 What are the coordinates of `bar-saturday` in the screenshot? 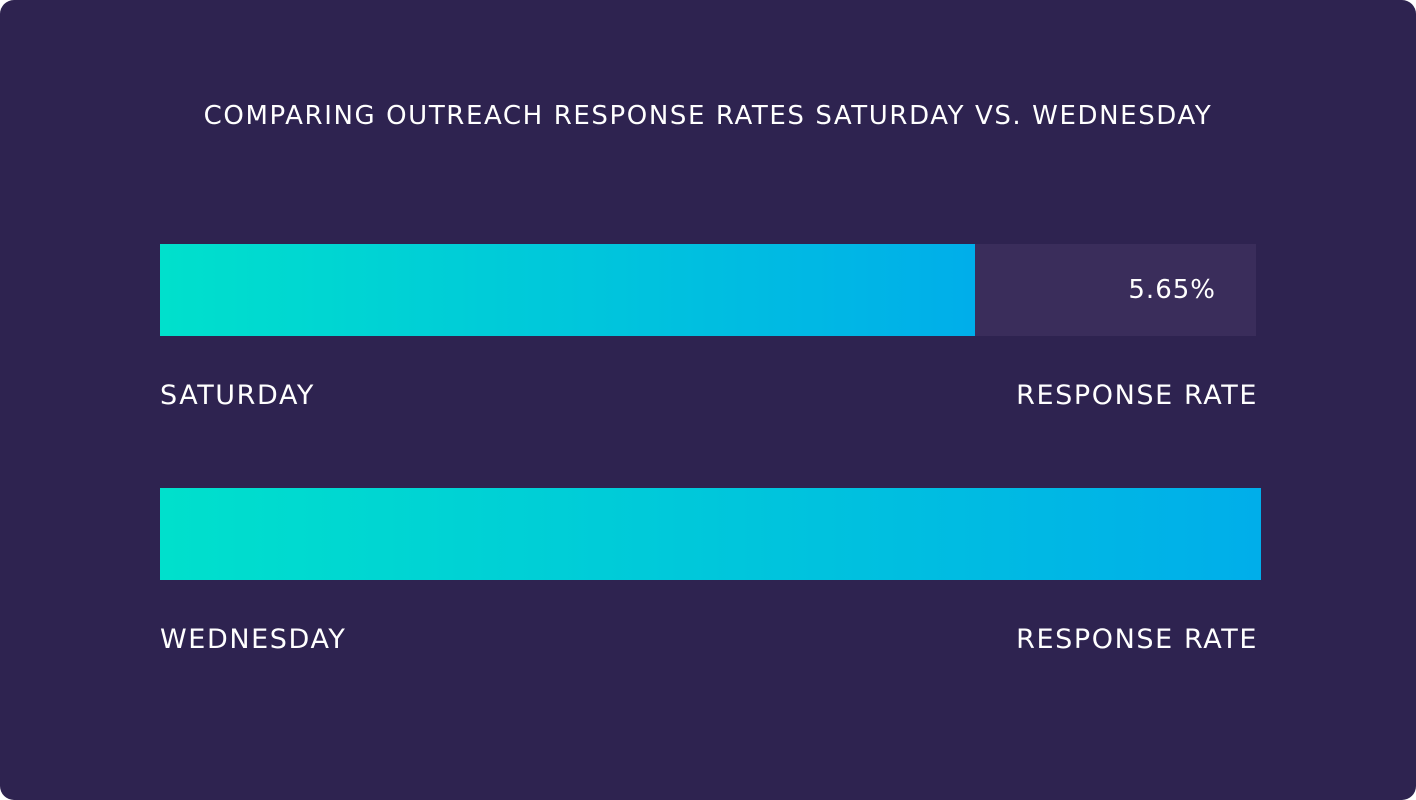 It's located at (567, 290).